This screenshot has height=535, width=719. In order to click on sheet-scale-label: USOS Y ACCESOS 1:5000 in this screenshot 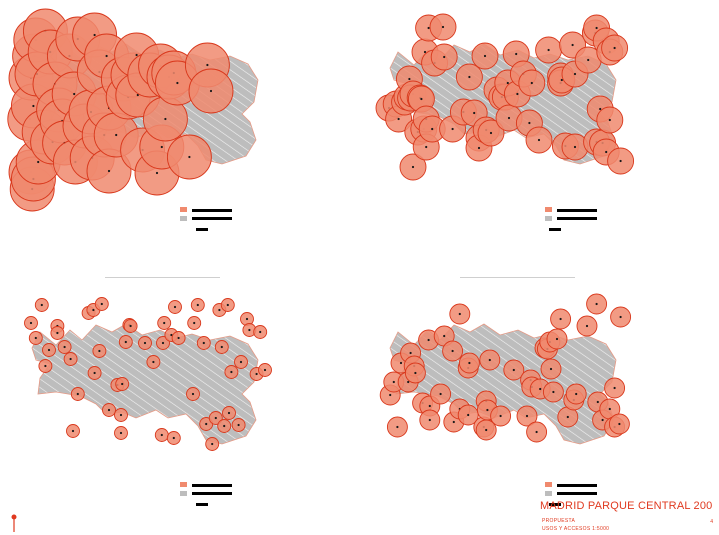, I will do `click(576, 529)`.